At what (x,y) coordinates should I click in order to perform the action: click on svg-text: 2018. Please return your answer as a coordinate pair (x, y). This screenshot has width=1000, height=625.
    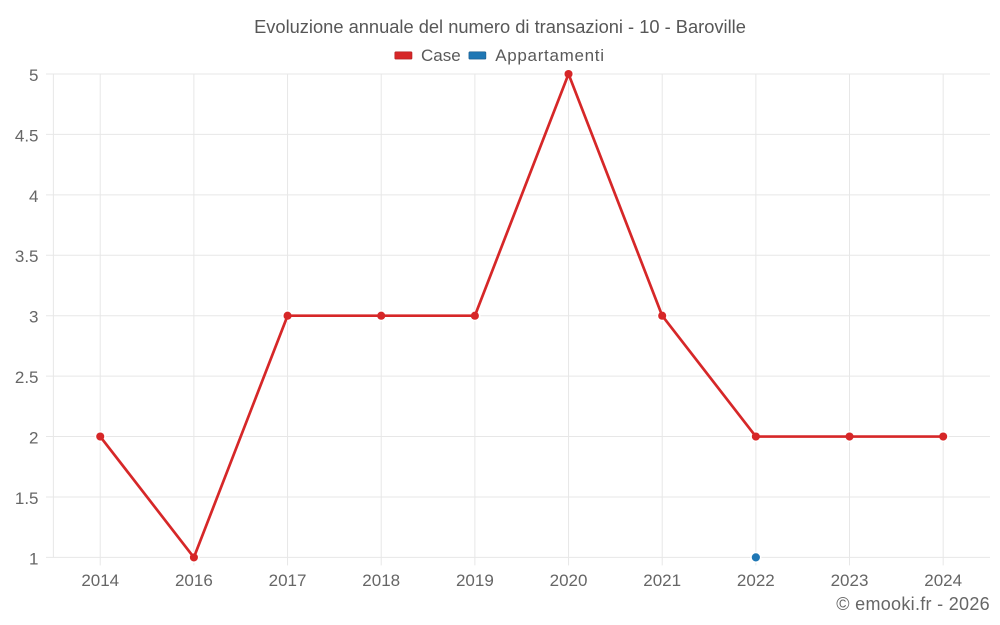
    Looking at the image, I should click on (381, 580).